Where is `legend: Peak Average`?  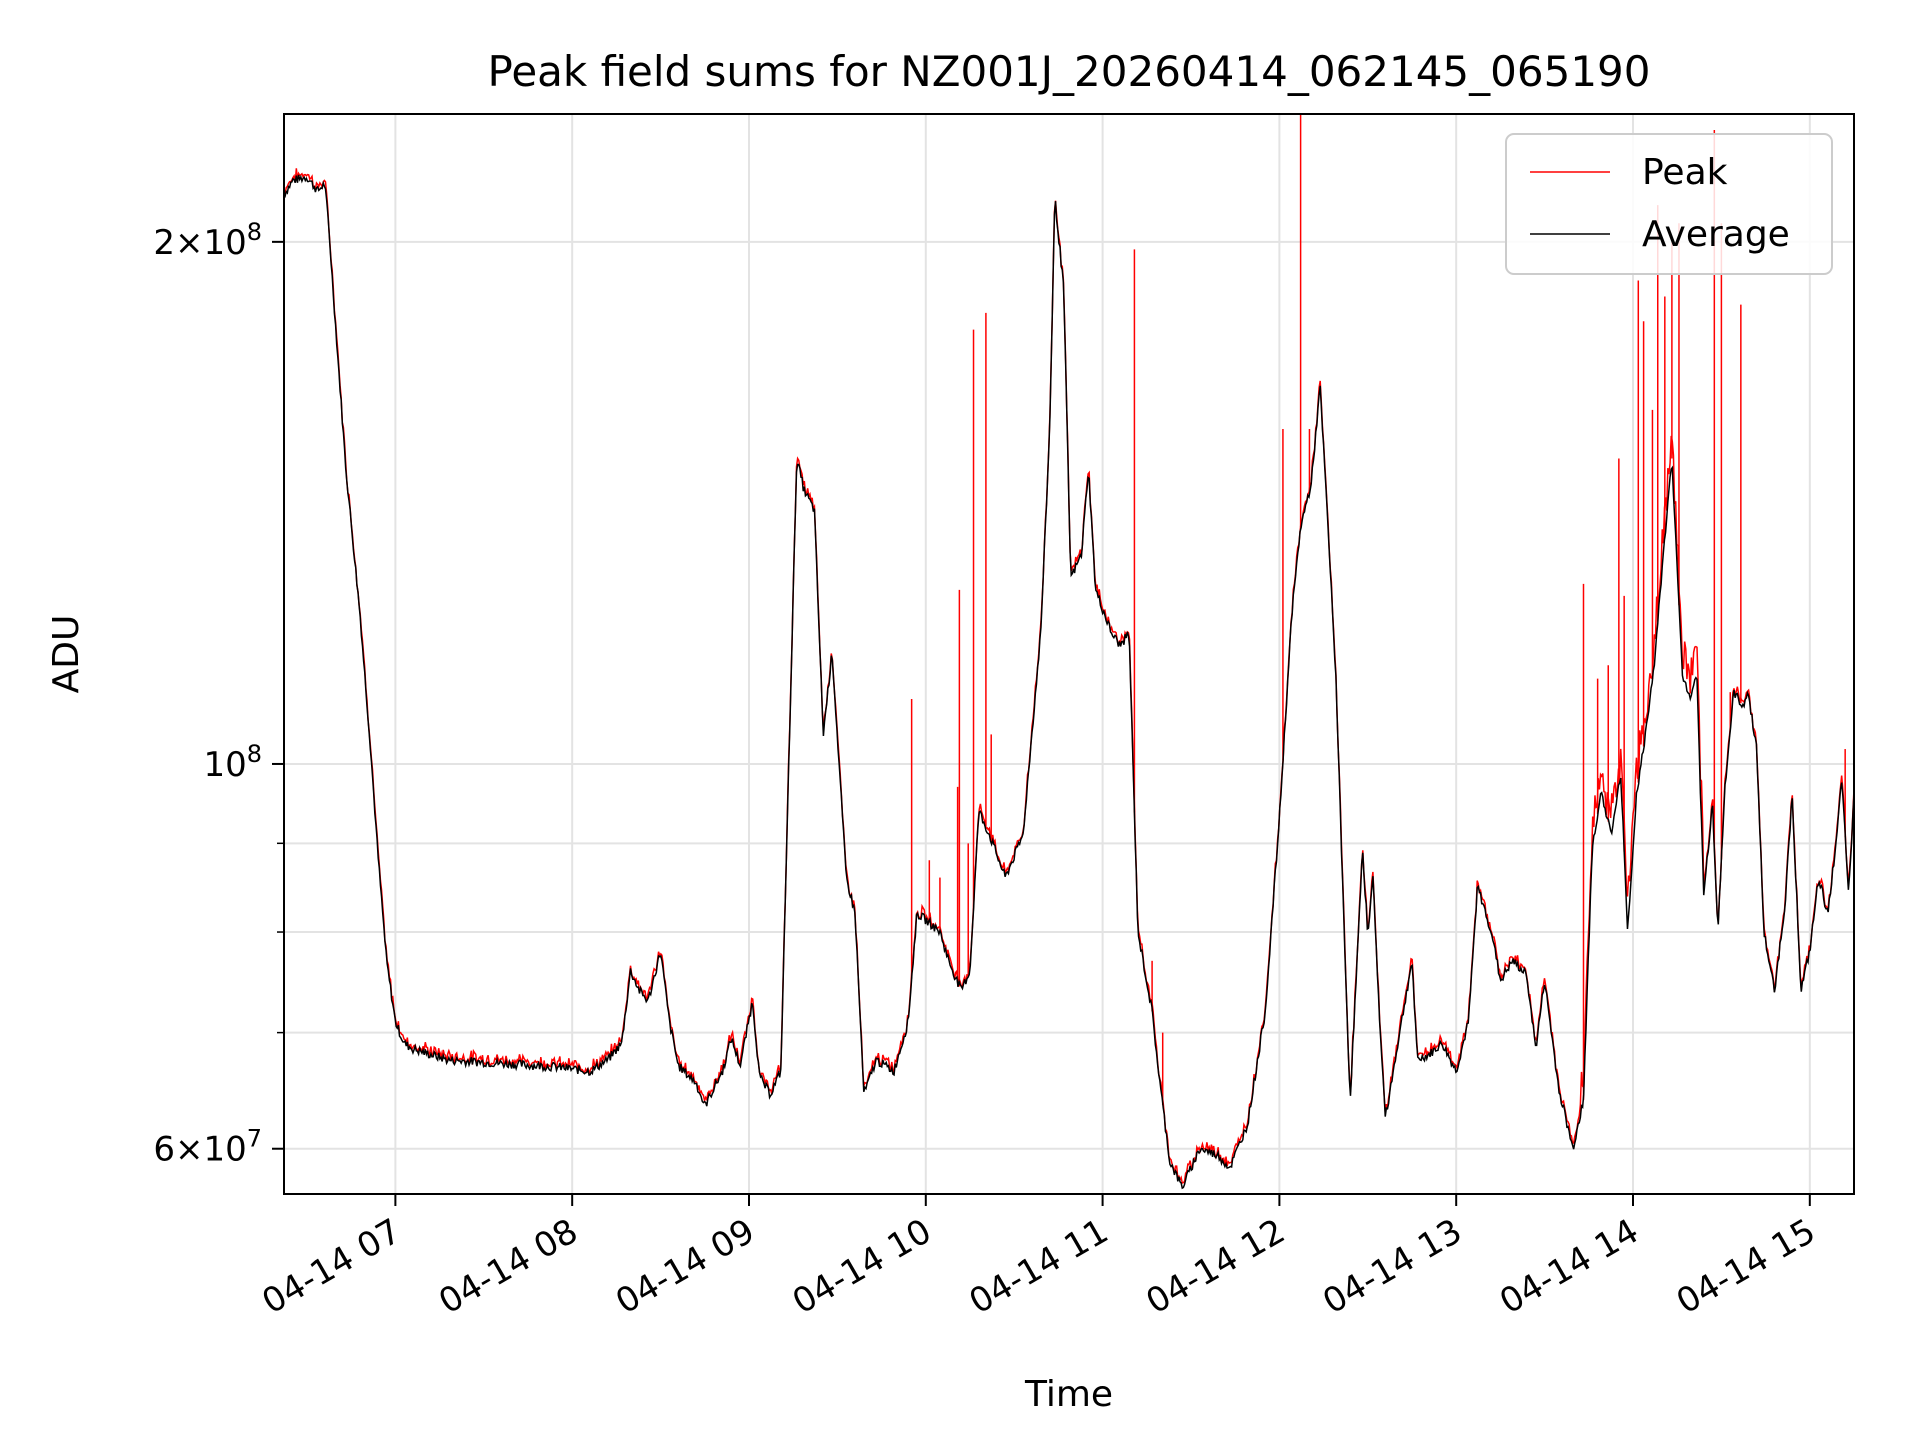 legend: Peak Average is located at coordinates (1669, 204).